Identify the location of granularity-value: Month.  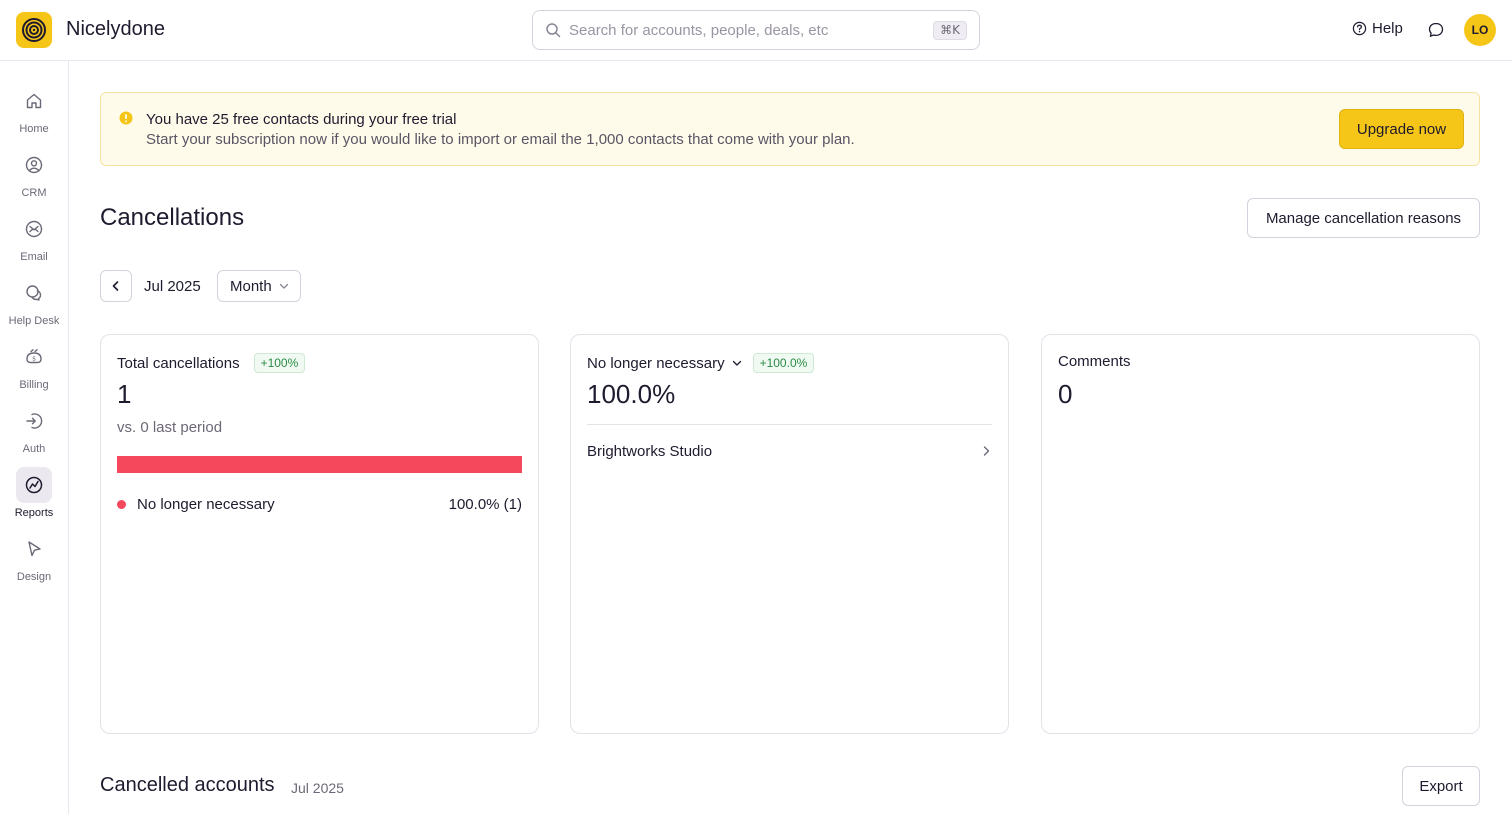
(251, 286).